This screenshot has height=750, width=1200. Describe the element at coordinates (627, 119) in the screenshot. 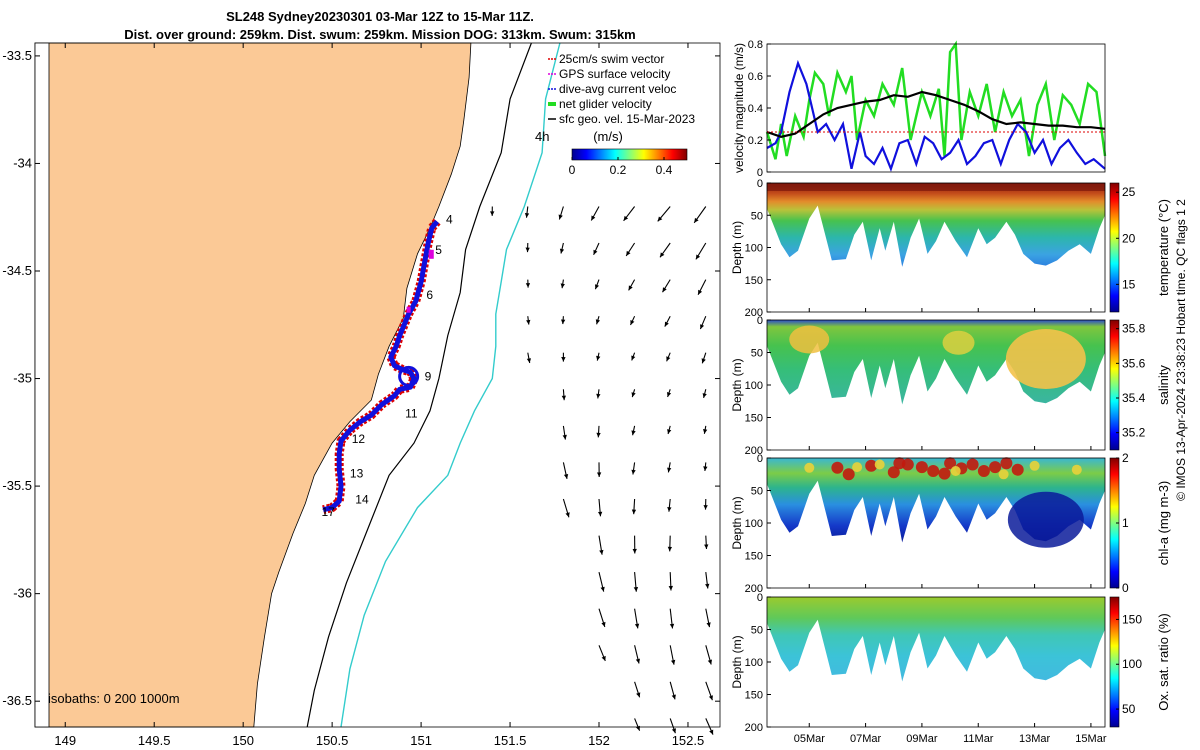

I see `legend-label: sfc geo. vel. 15-Mar-2023` at that location.